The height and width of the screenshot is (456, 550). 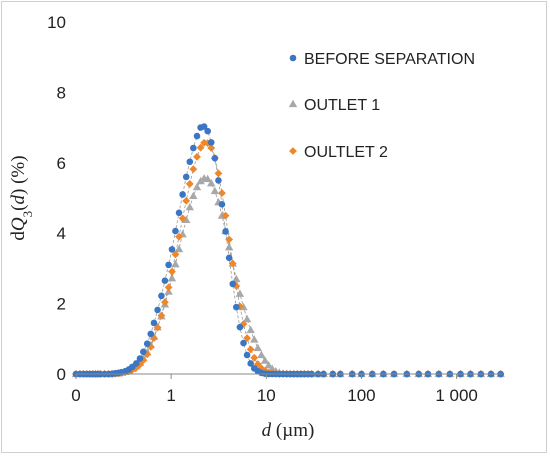 I want to click on y-tick-label: 2, so click(x=61, y=304).